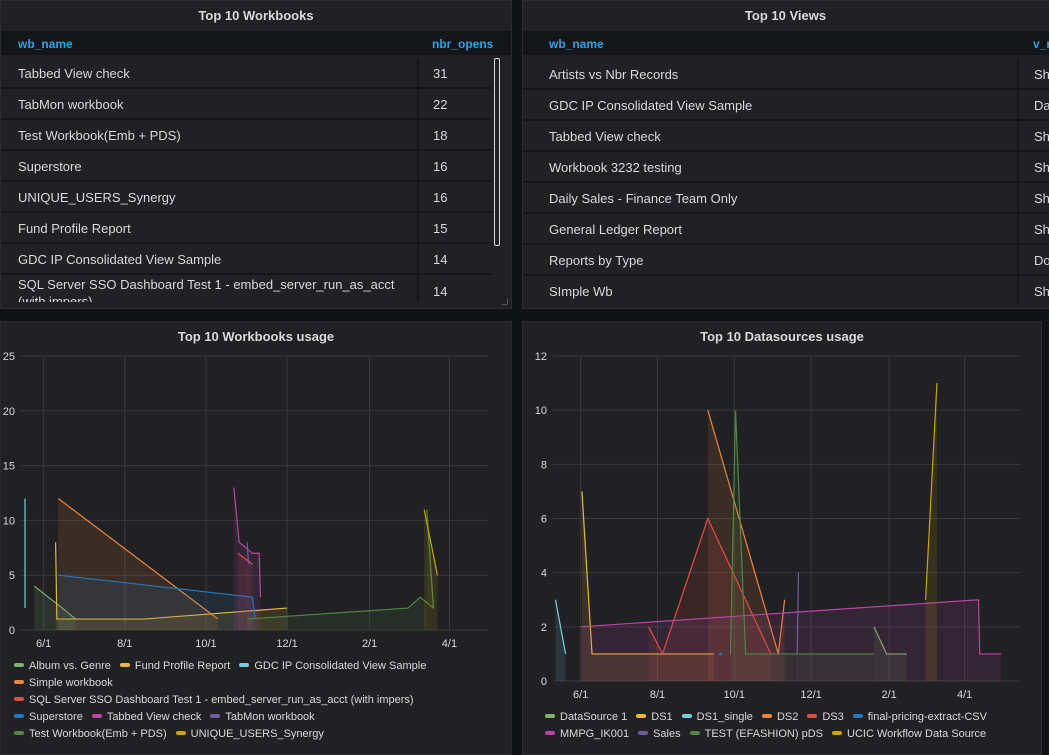  I want to click on legend-item: DS2, so click(779, 717).